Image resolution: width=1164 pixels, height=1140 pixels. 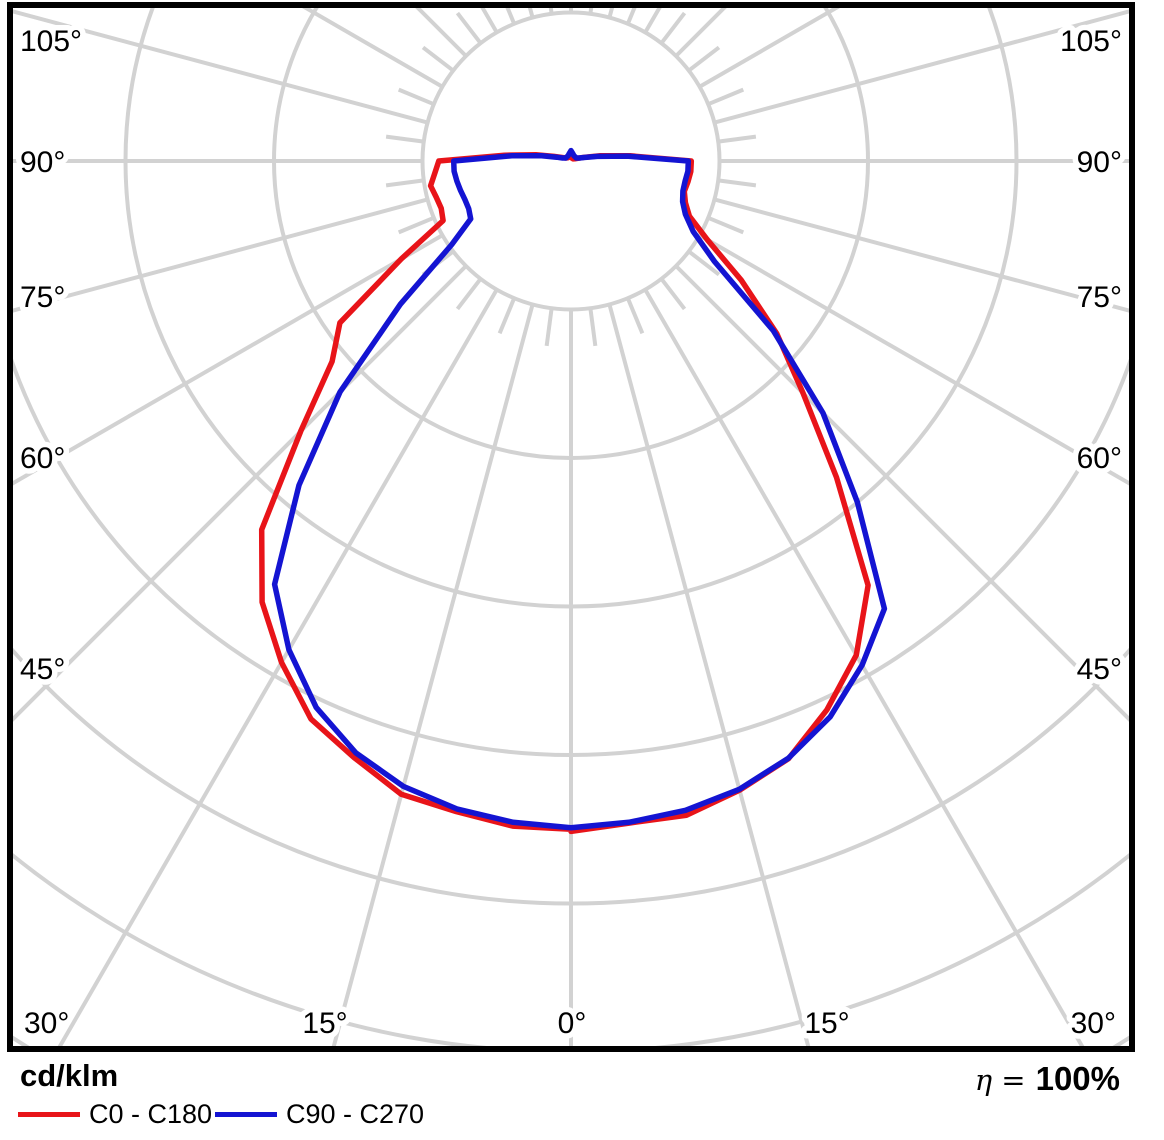 What do you see at coordinates (1000, 1080) in the screenshot?
I see `eta-symbol: η =` at bounding box center [1000, 1080].